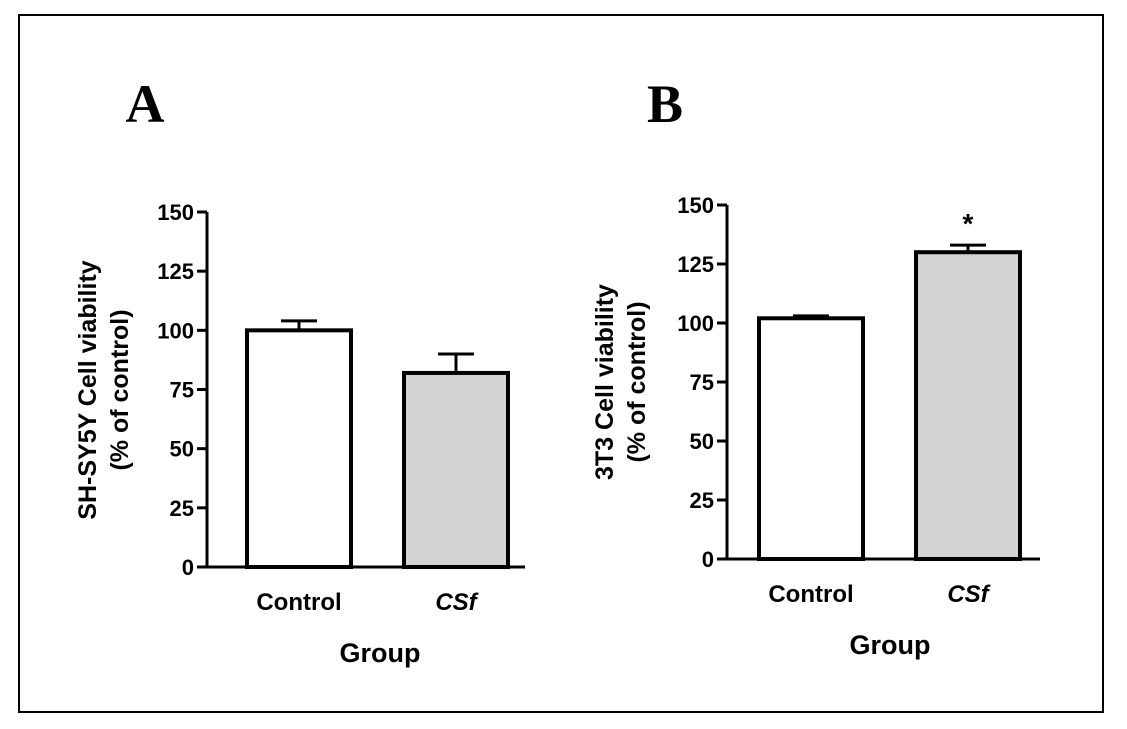 This screenshot has height=729, width=1127. Describe the element at coordinates (88, 389) in the screenshot. I see `y-axis-title-line: SH-SY5Y Cell viability` at that location.